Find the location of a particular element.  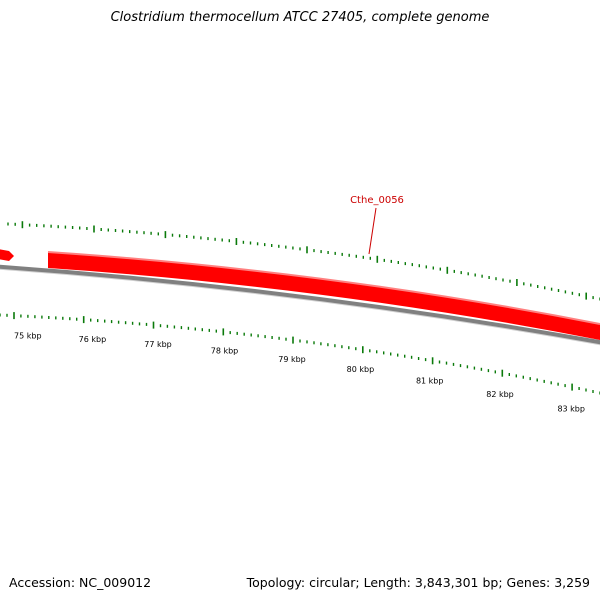

tick-label: 83 kbp is located at coordinates (571, 409).